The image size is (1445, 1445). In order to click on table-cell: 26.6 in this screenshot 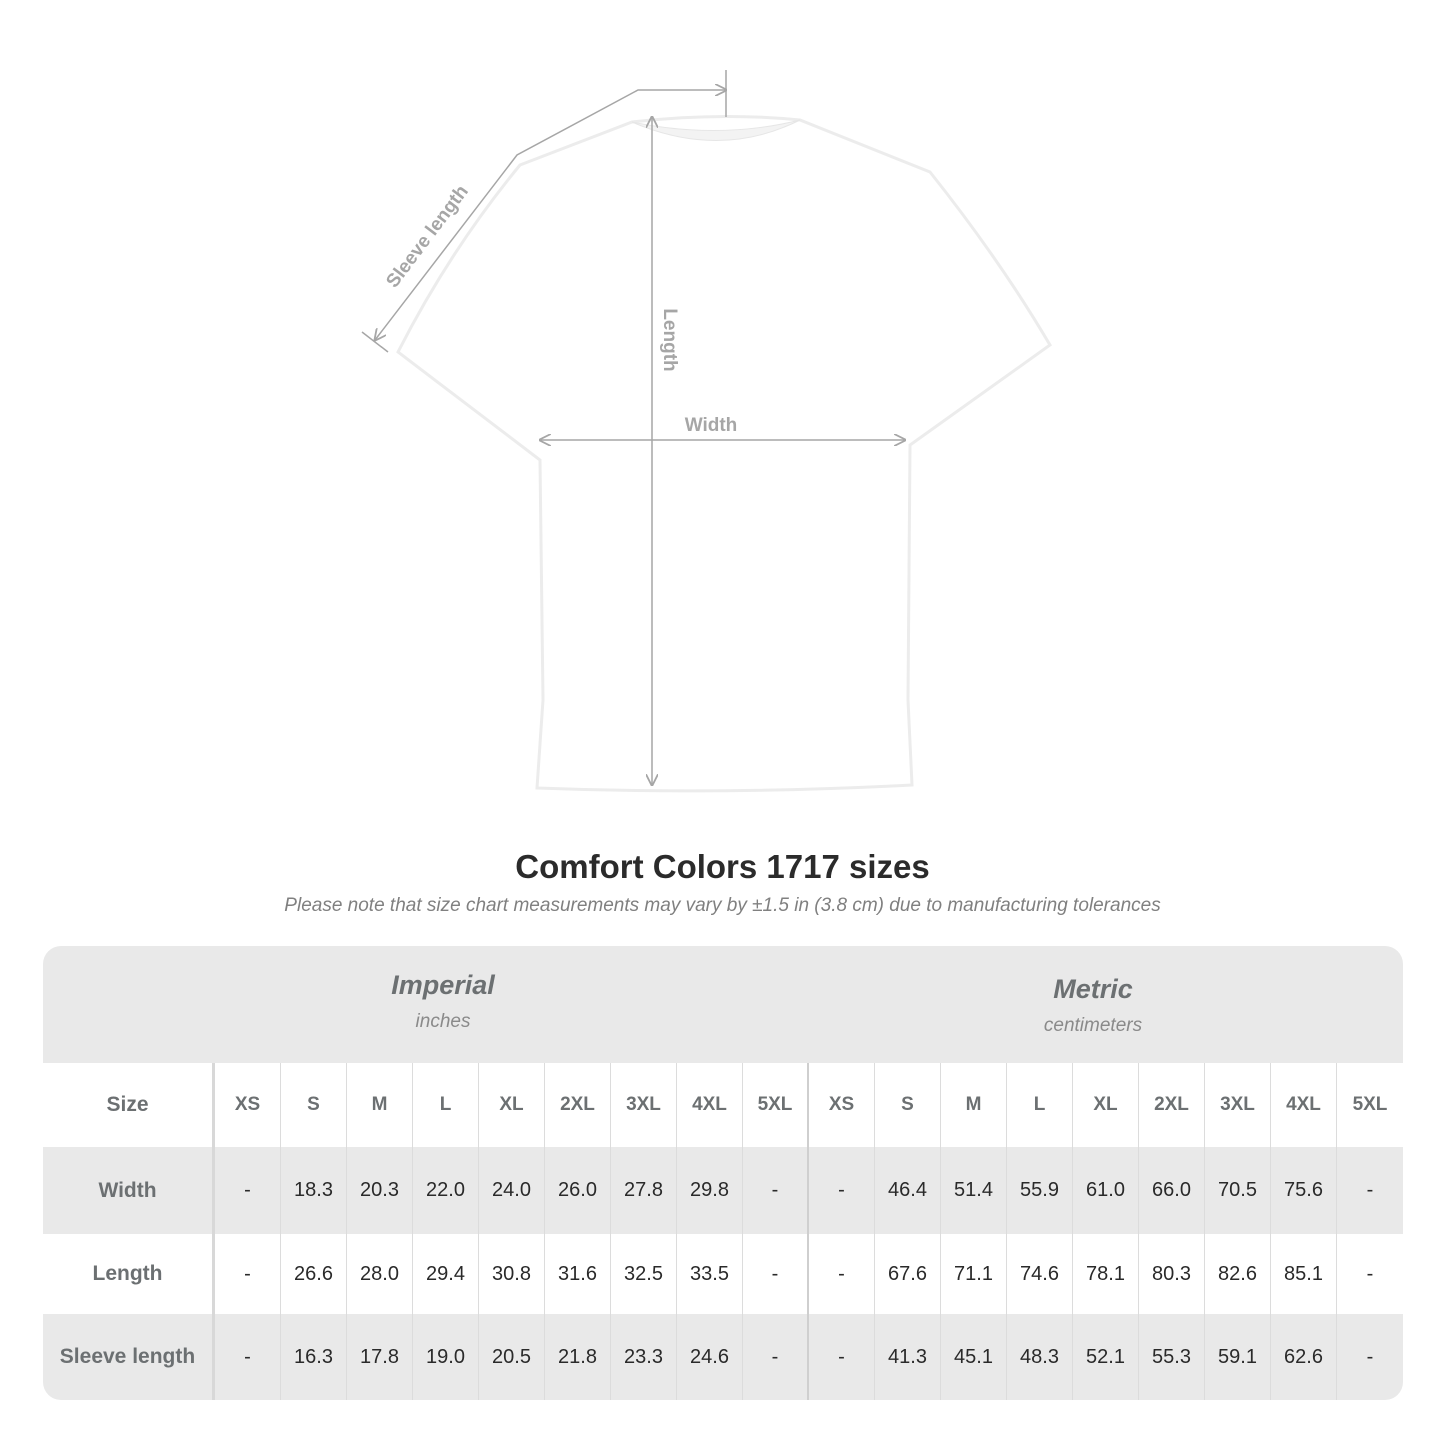, I will do `click(314, 1274)`.